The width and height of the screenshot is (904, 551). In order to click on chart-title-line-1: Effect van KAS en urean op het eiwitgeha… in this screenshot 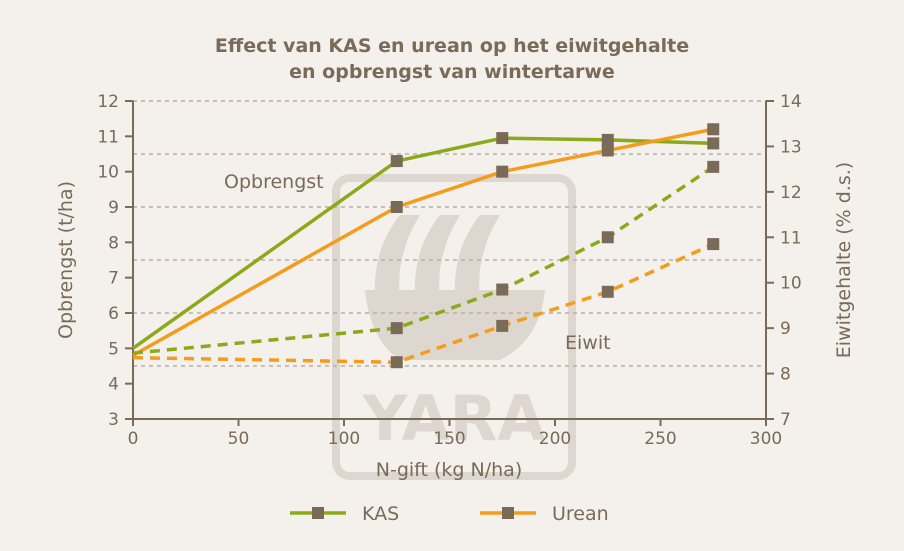, I will do `click(452, 46)`.